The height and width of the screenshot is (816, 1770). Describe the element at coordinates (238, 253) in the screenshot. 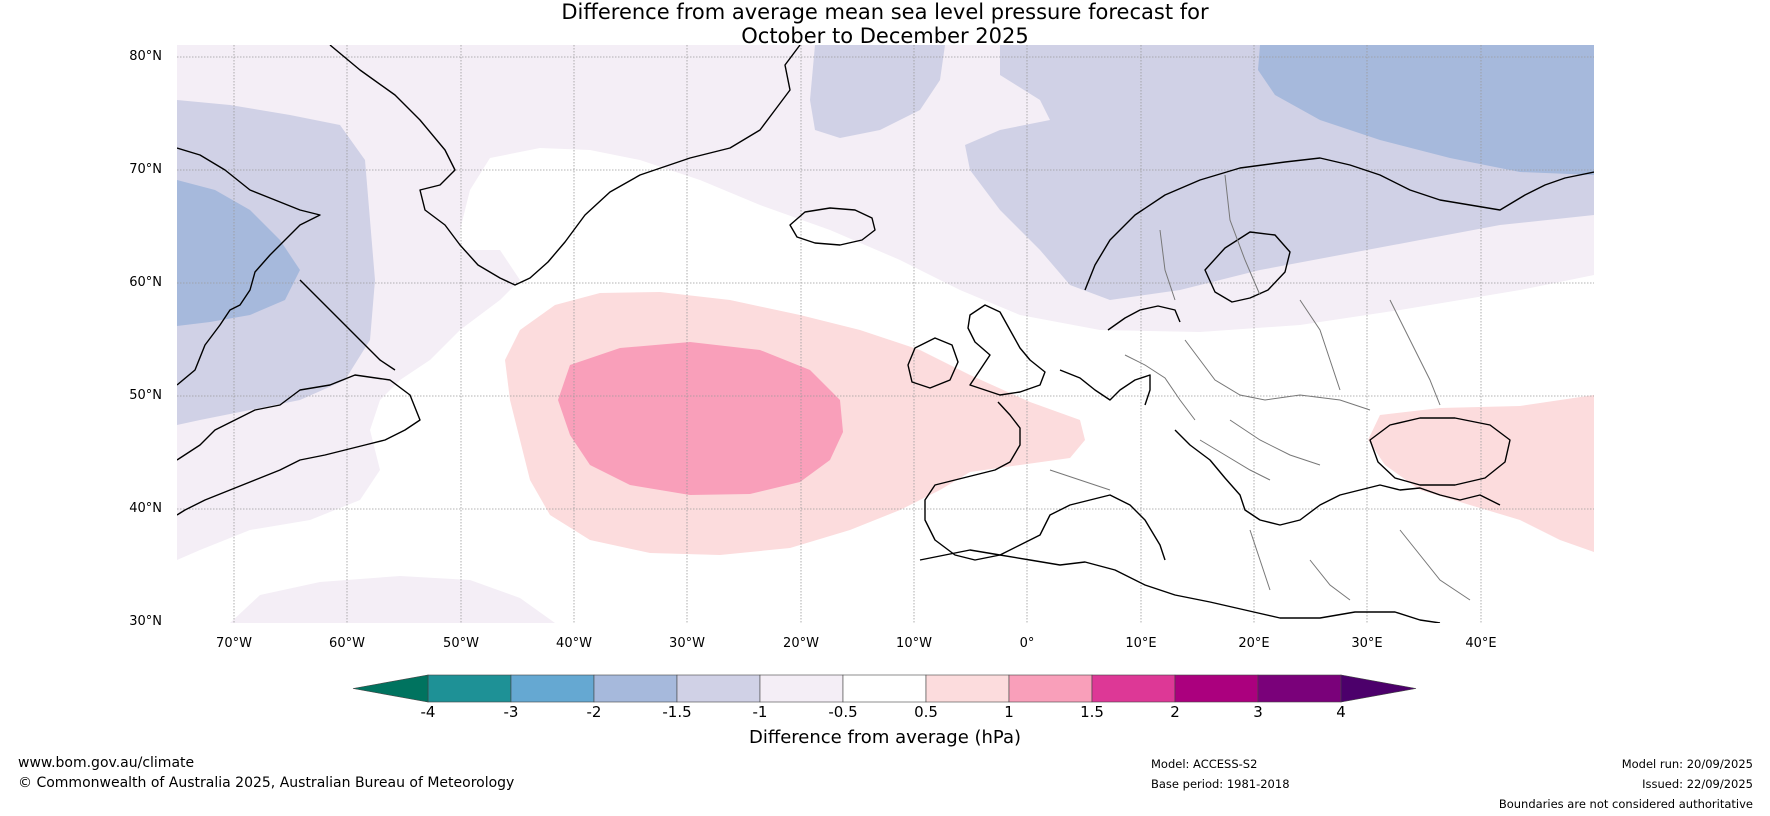

I see `anomaly-region-blue-grey-west` at that location.